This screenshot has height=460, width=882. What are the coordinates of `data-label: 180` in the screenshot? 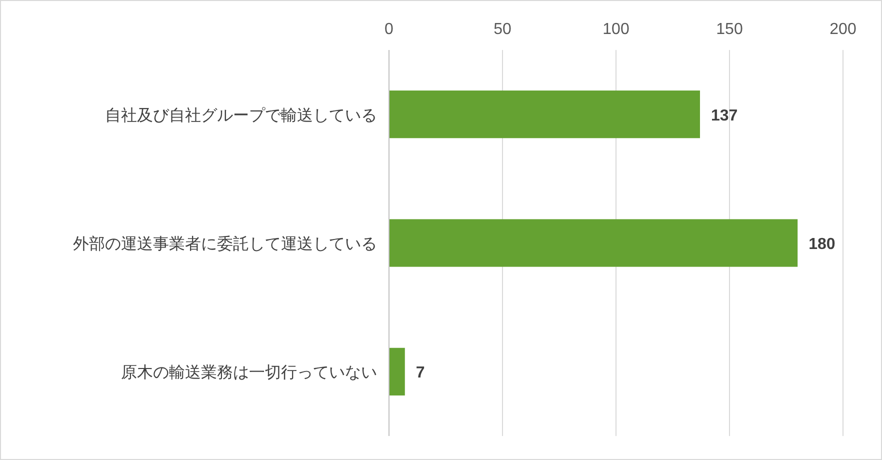 It's located at (822, 244).